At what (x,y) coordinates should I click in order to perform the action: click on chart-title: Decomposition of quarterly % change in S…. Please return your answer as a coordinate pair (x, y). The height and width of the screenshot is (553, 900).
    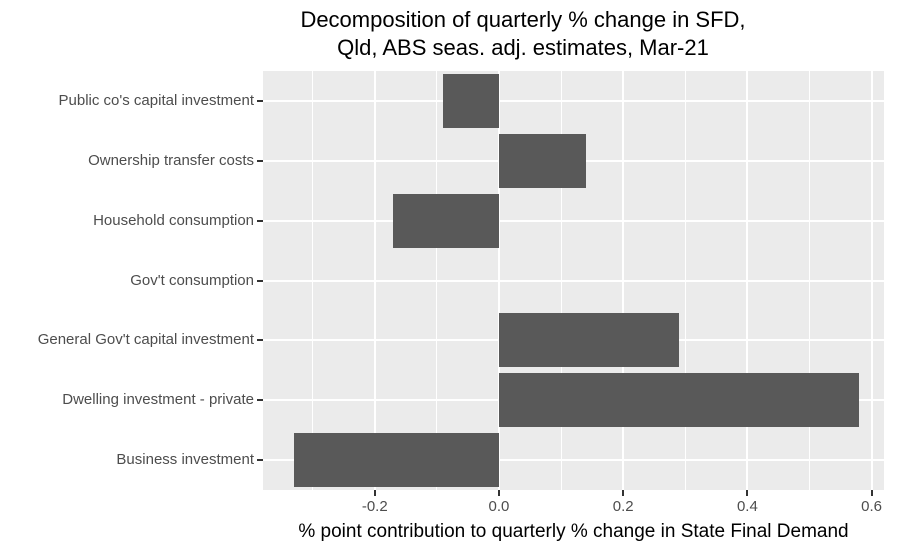
    Looking at the image, I should click on (523, 34).